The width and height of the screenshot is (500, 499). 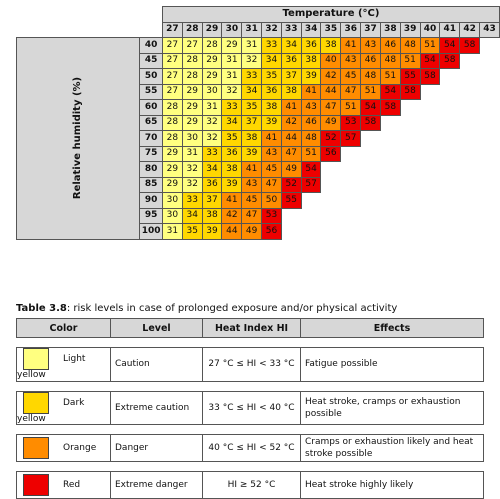 I want to click on color-cell: Orange, so click(x=63, y=448).